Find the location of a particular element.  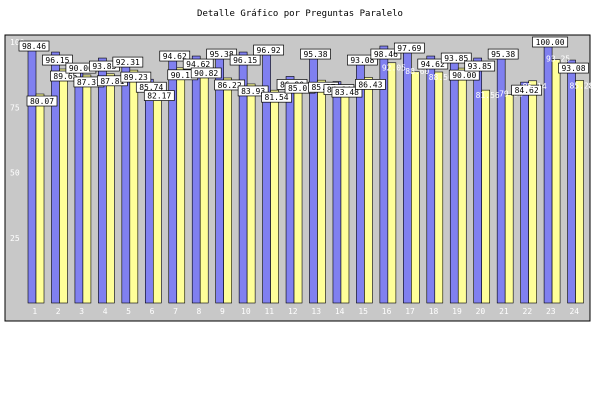

x-tick-label: 19 is located at coordinates (457, 311).